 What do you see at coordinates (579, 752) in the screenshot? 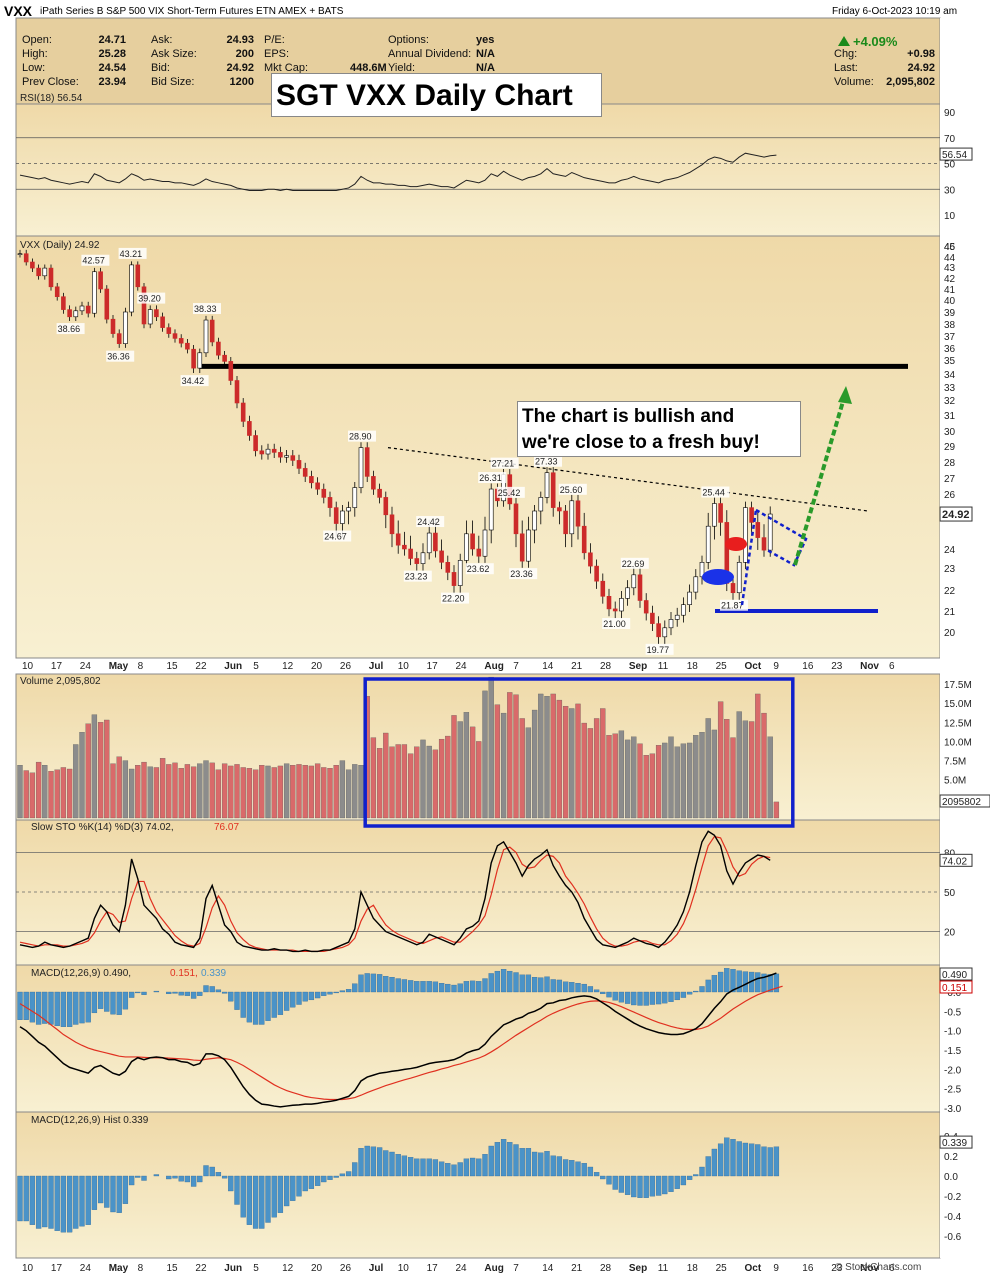
I see `volume-highlight-box` at bounding box center [579, 752].